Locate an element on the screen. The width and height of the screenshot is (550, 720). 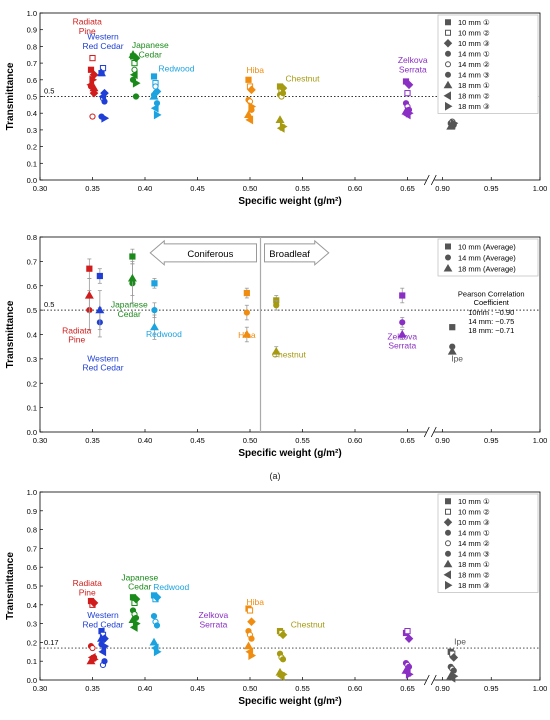
species-label: Japanese Cedar is located at coordinates (129, 309).